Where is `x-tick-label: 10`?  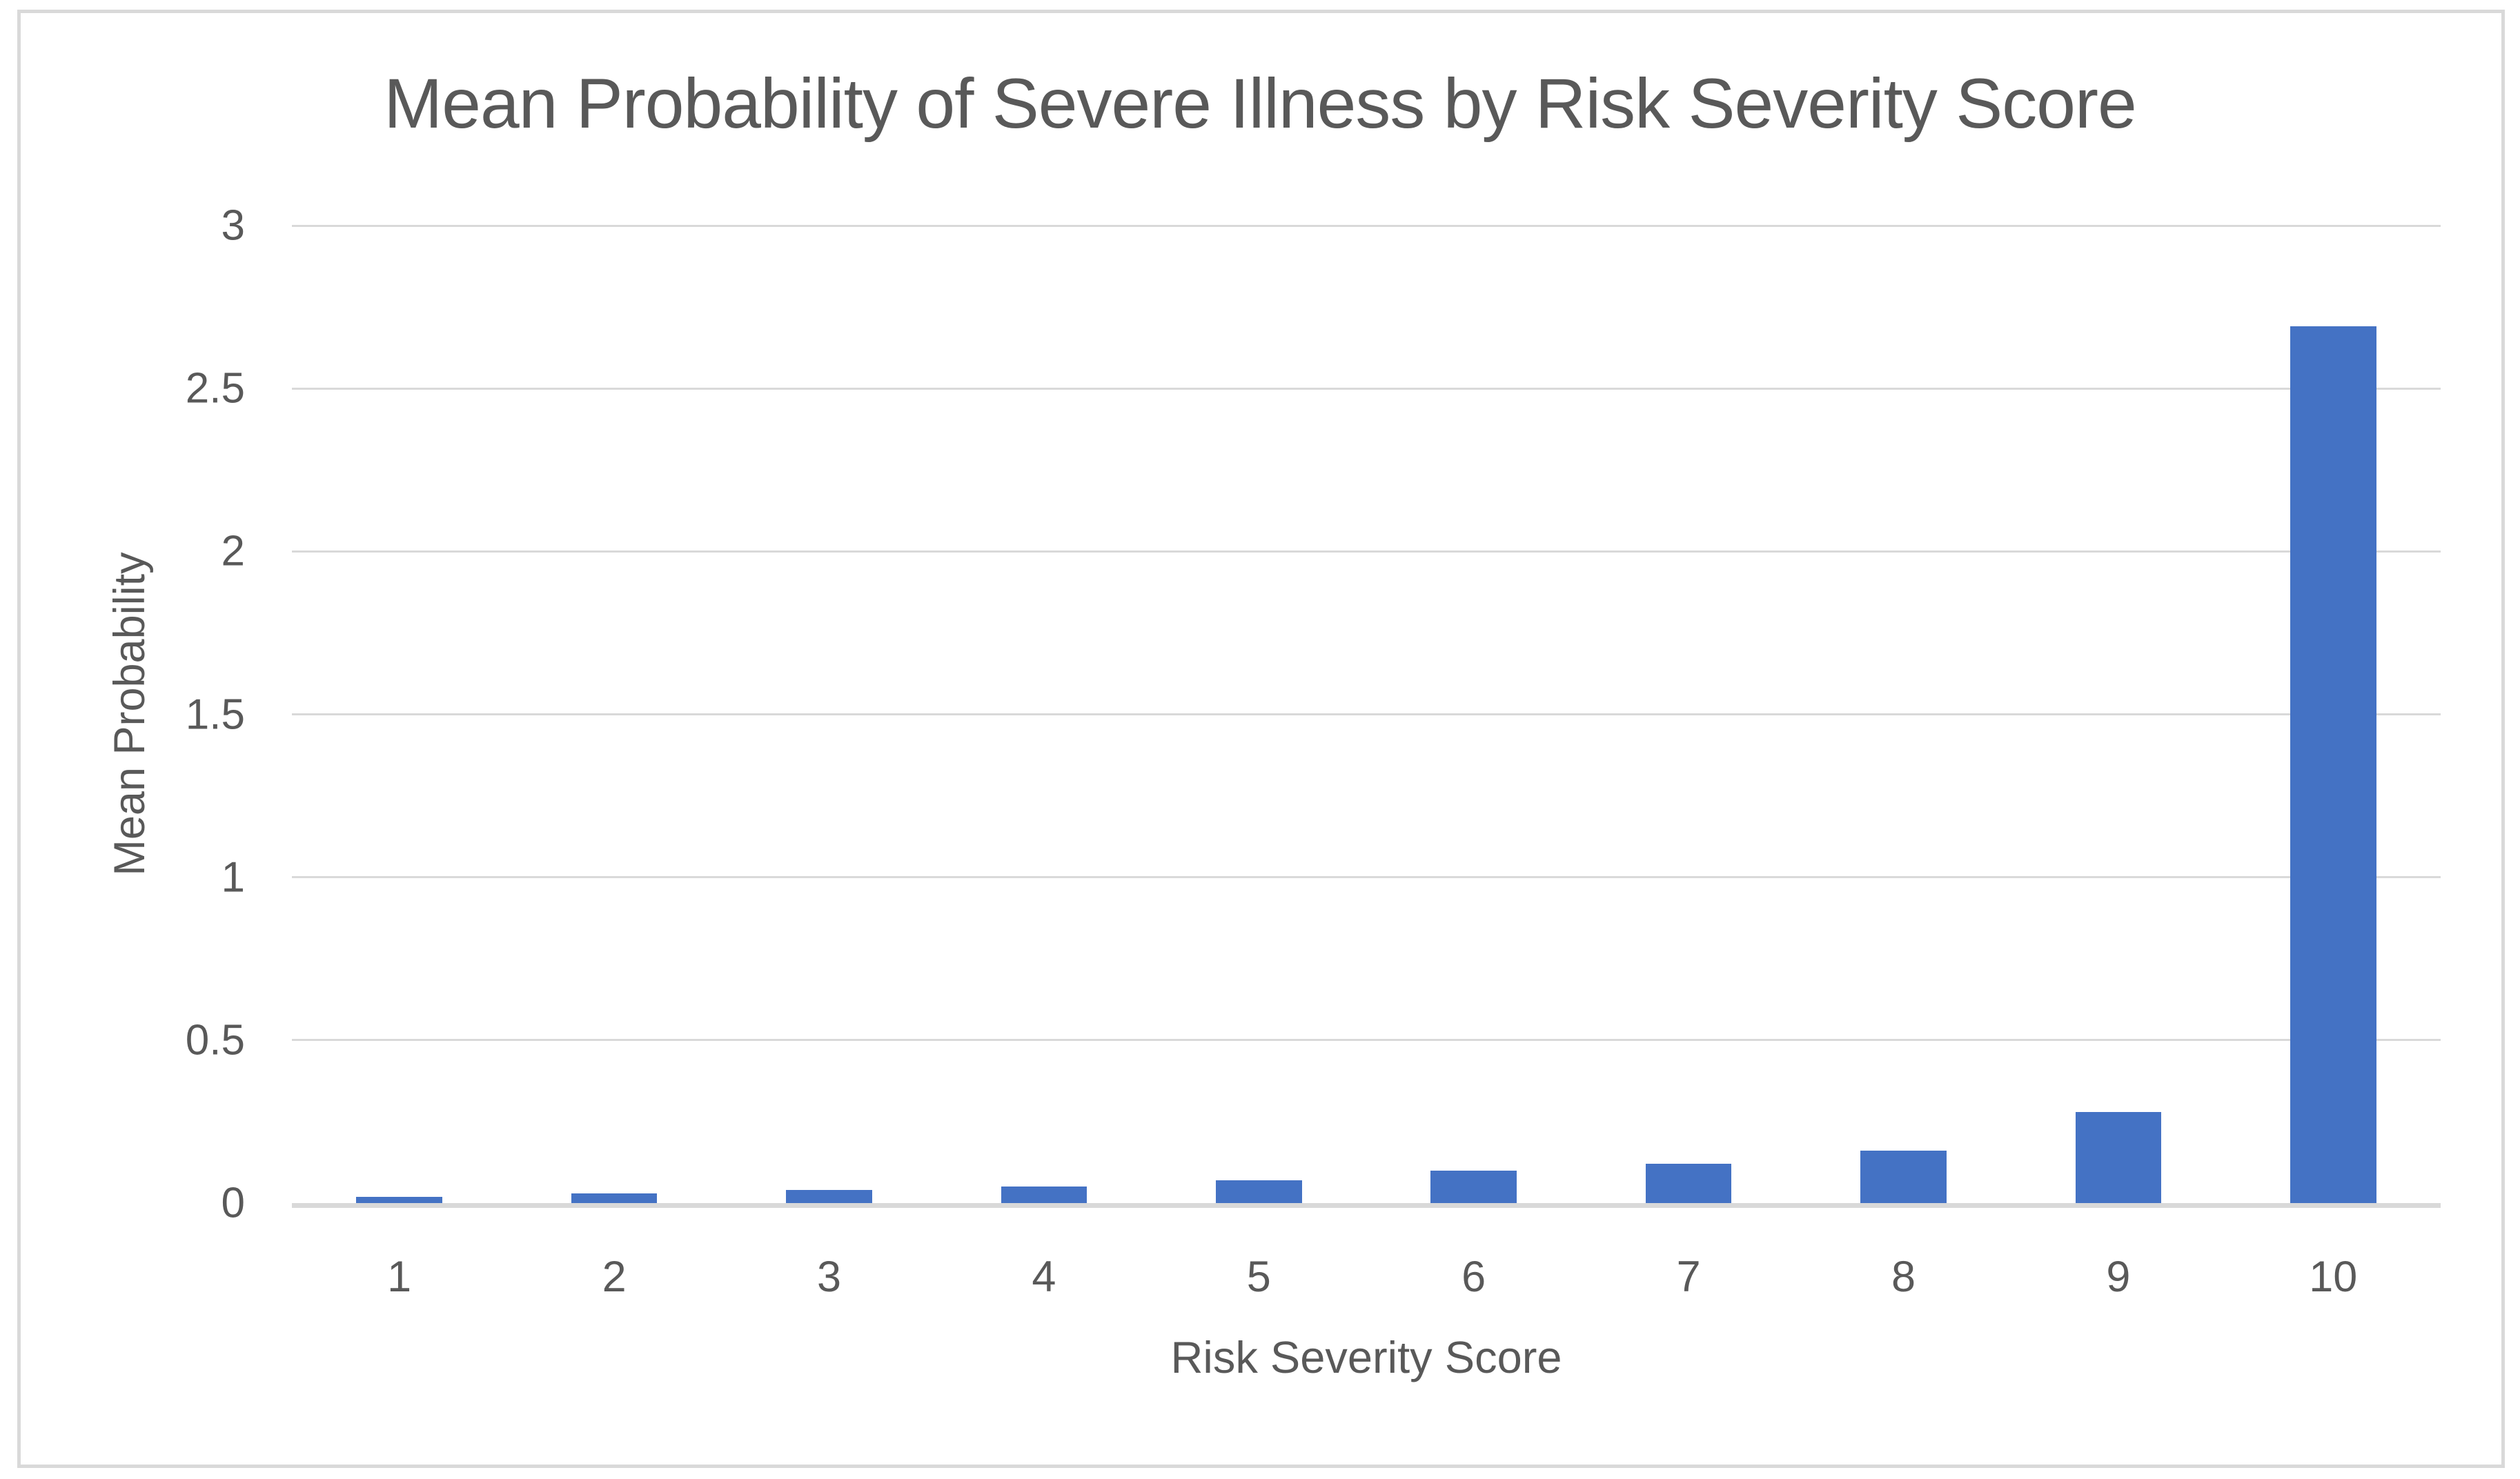
x-tick-label: 10 is located at coordinates (2333, 1277).